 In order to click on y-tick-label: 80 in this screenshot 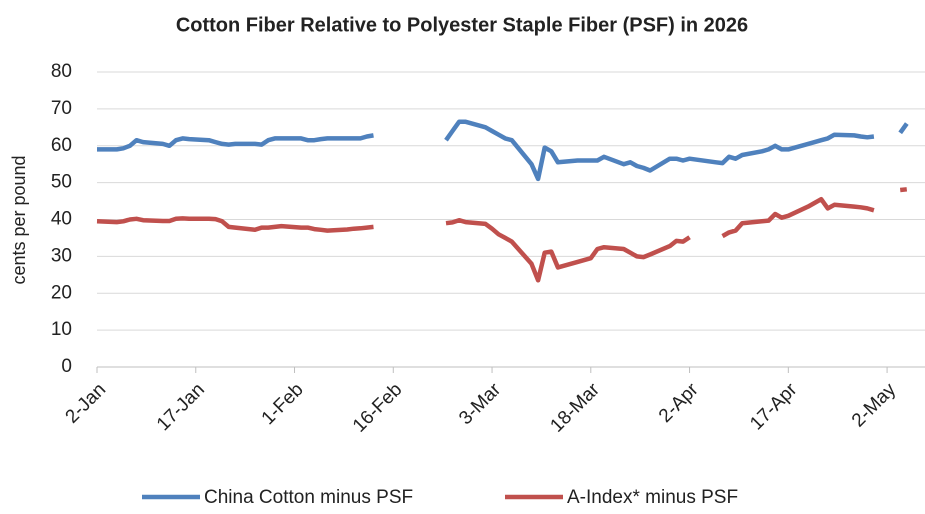, I will do `click(61, 71)`.